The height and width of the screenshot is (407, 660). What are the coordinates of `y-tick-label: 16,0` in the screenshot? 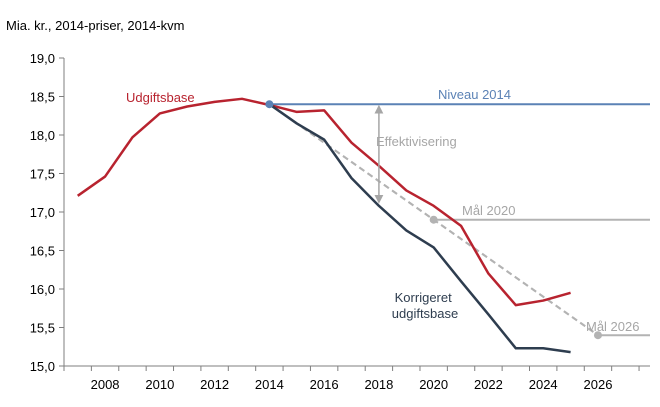 It's located at (42, 289).